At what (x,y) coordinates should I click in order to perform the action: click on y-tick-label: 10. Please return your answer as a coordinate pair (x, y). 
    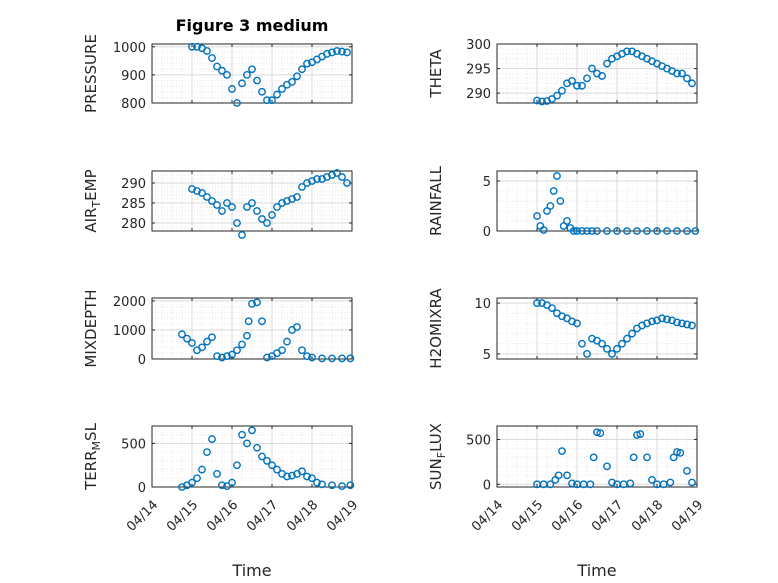
    Looking at the image, I should click on (482, 304).